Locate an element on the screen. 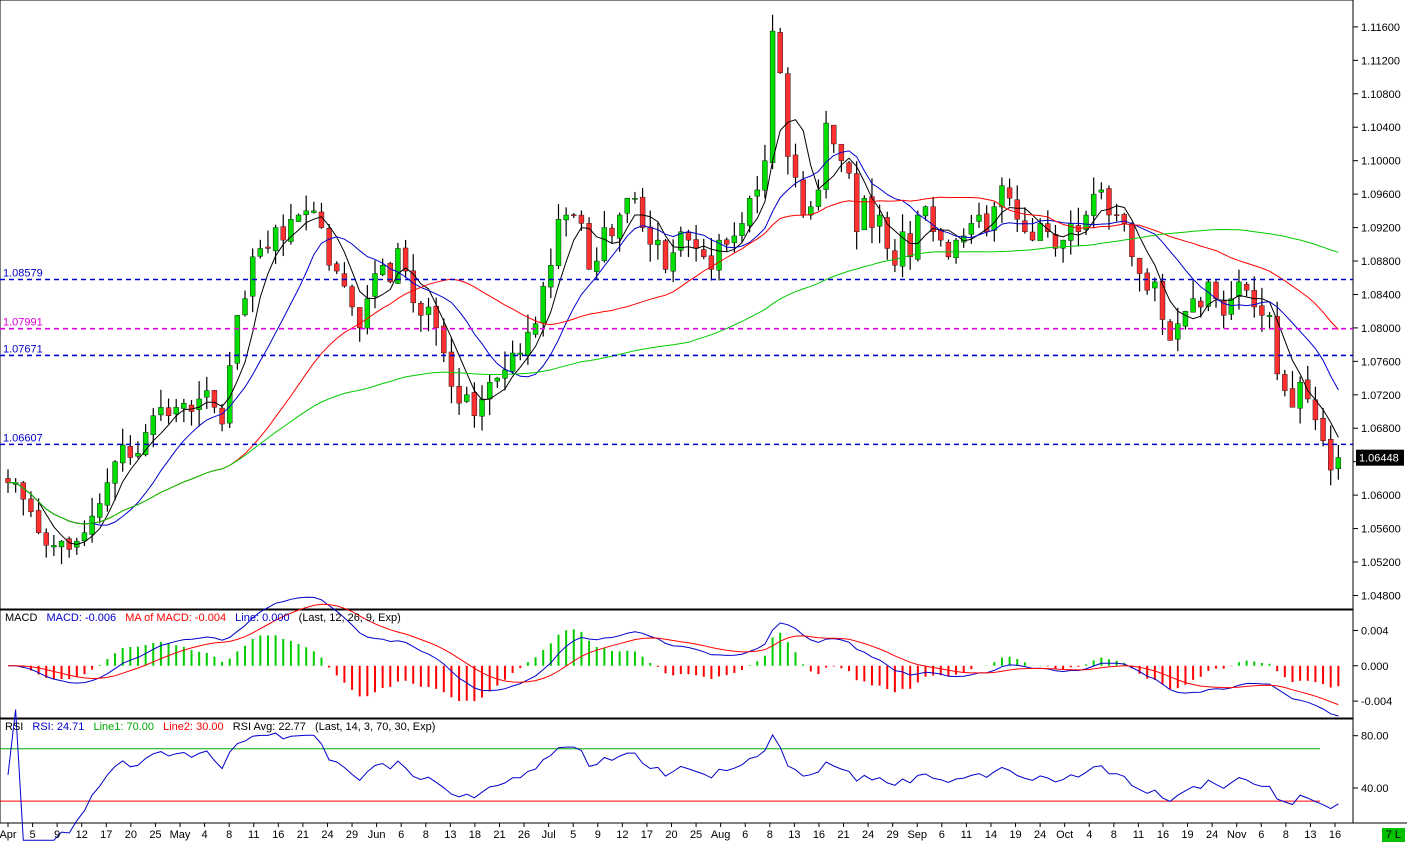 The image size is (1407, 844). price-axis-label: 1.09600 is located at coordinates (1381, 195).